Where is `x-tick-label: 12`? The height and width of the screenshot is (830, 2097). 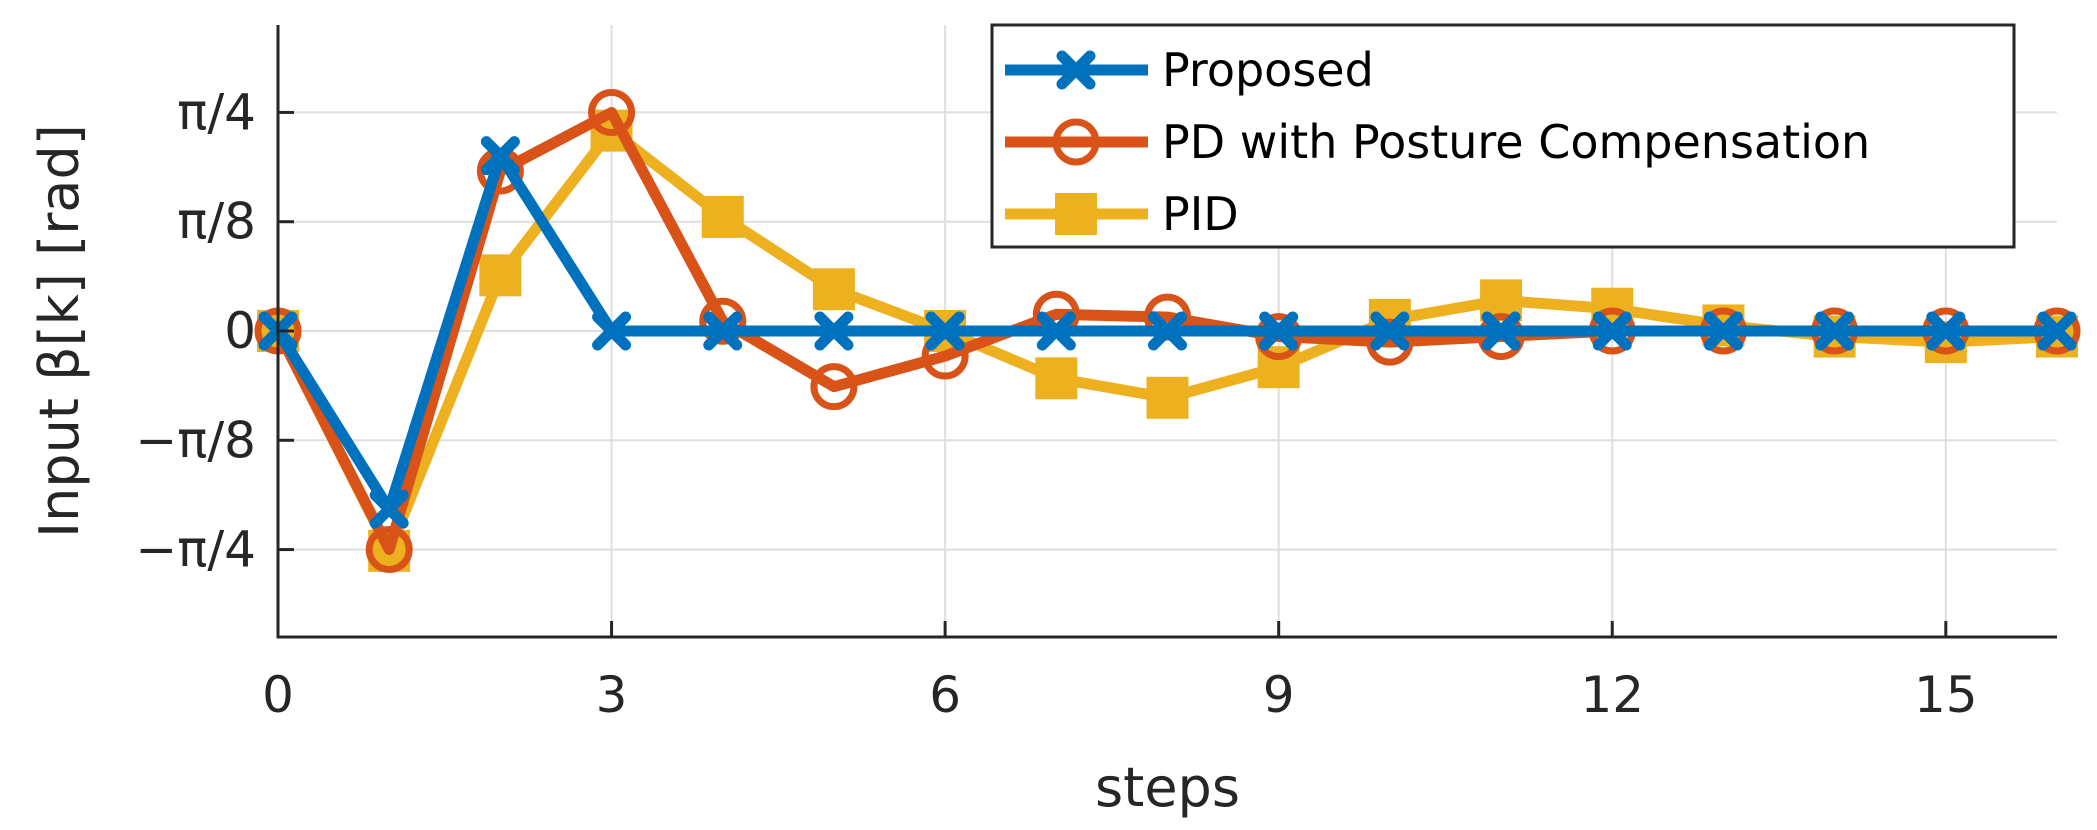 x-tick-label: 12 is located at coordinates (1612, 695).